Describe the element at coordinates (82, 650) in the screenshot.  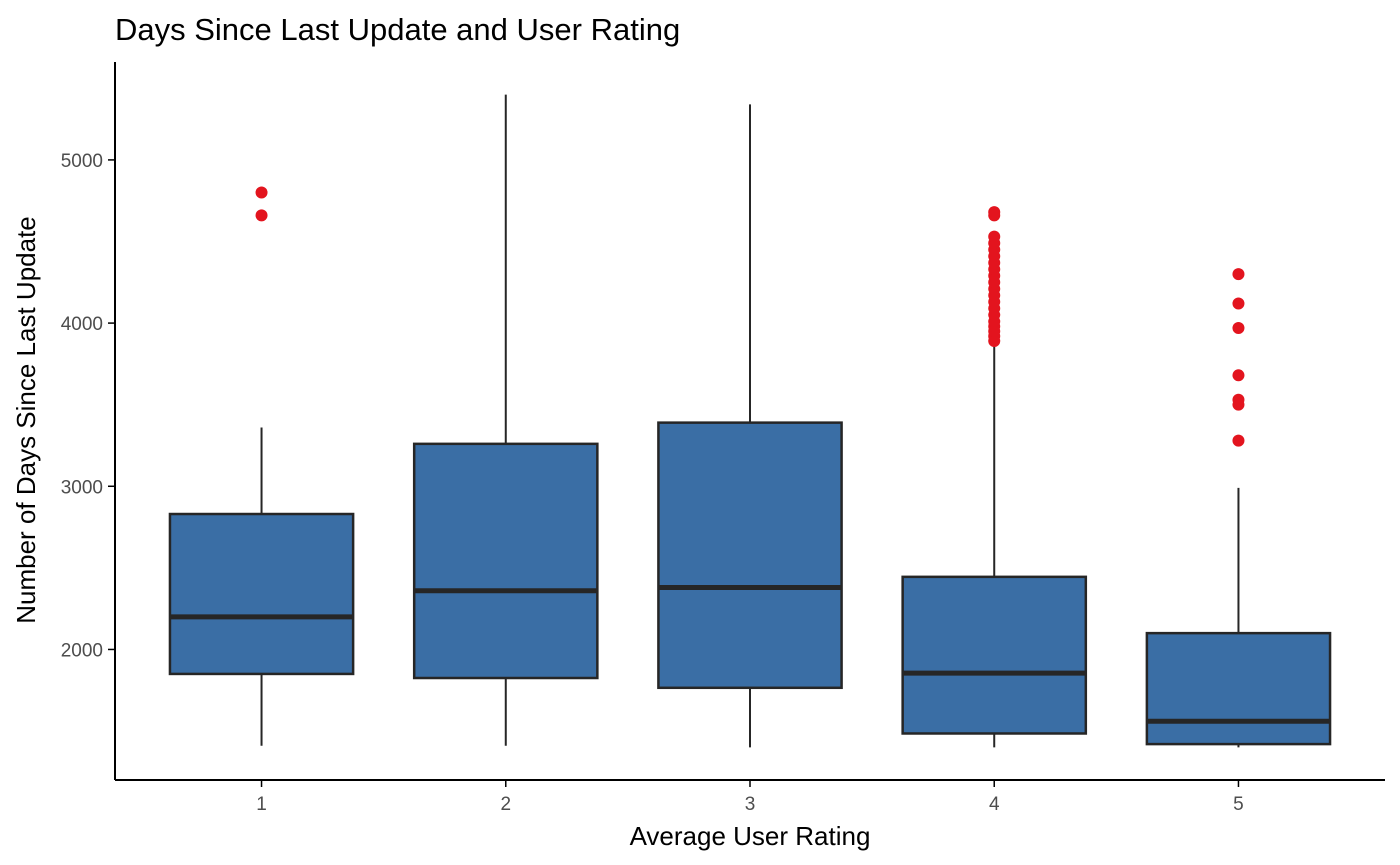
I see `y-tick-label: 2000` at that location.